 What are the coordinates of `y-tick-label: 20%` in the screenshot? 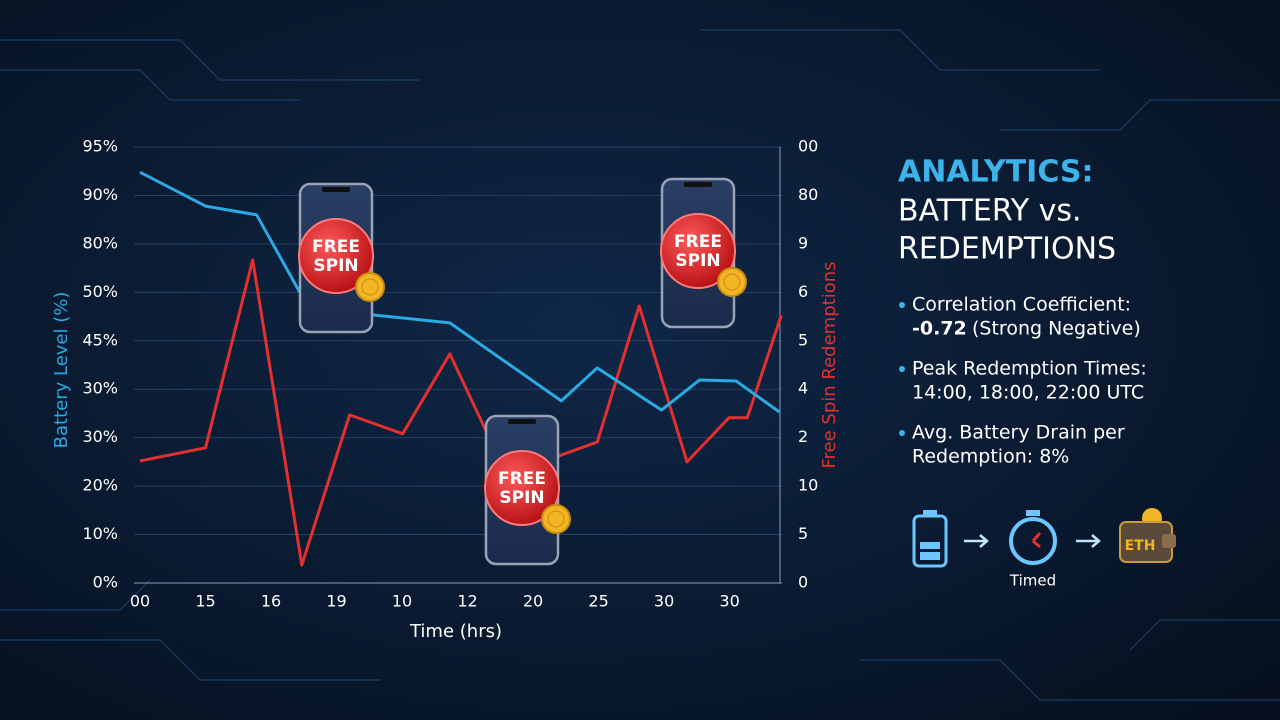 It's located at (100, 485).